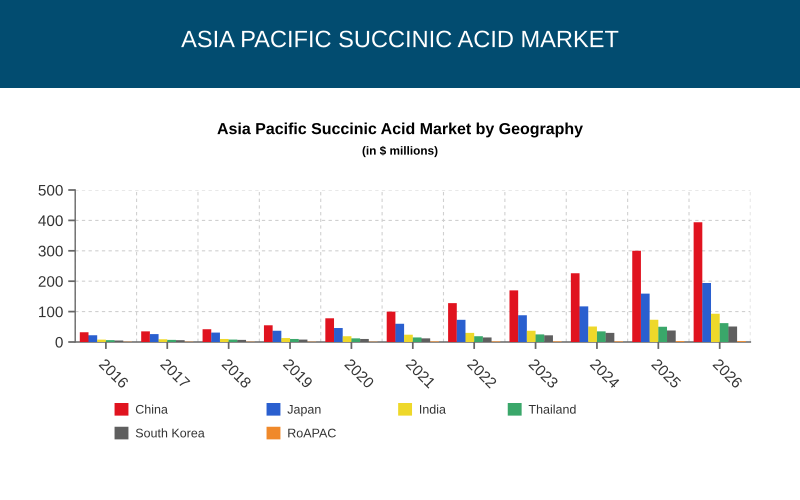  What do you see at coordinates (50, 251) in the screenshot?
I see `y-tick-label: 300` at bounding box center [50, 251].